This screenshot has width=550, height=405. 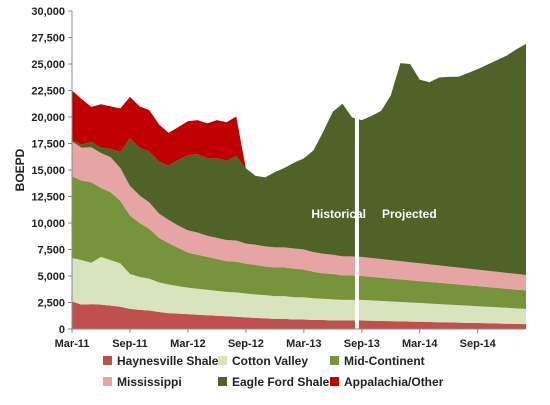 What do you see at coordinates (72, 344) in the screenshot?
I see `x-tick-label: Mar-11` at bounding box center [72, 344].